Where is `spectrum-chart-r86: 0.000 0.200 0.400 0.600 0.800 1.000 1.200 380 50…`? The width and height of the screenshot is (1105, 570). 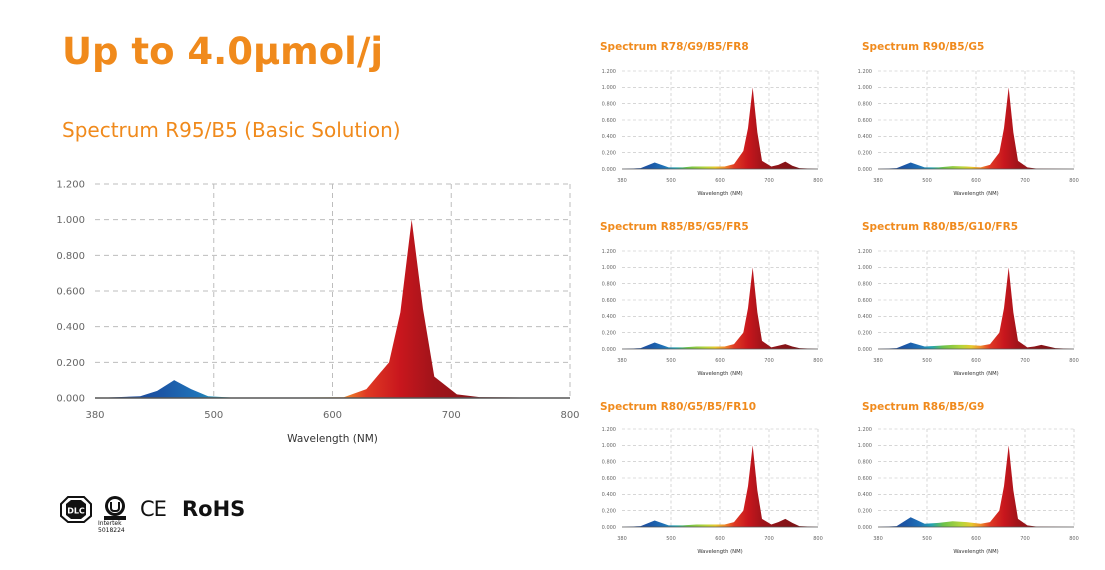 spectrum-chart-r86: 0.000 0.200 0.400 0.600 0.800 1.000 1.200 380 50… is located at coordinates (968, 491).